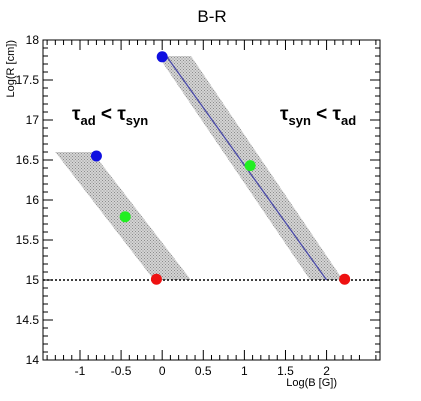  I want to click on y-tick-label-7: 17, so click(33, 120).